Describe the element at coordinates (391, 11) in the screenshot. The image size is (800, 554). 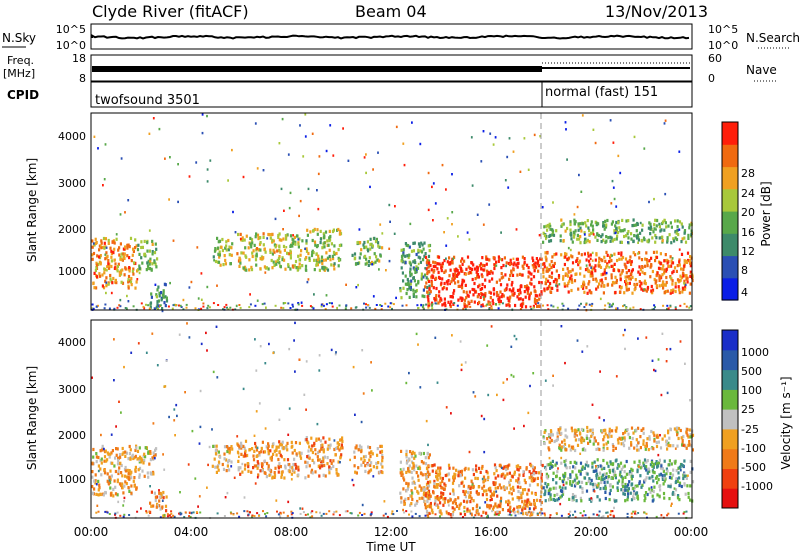
I see `beam-title: Beam 04` at that location.